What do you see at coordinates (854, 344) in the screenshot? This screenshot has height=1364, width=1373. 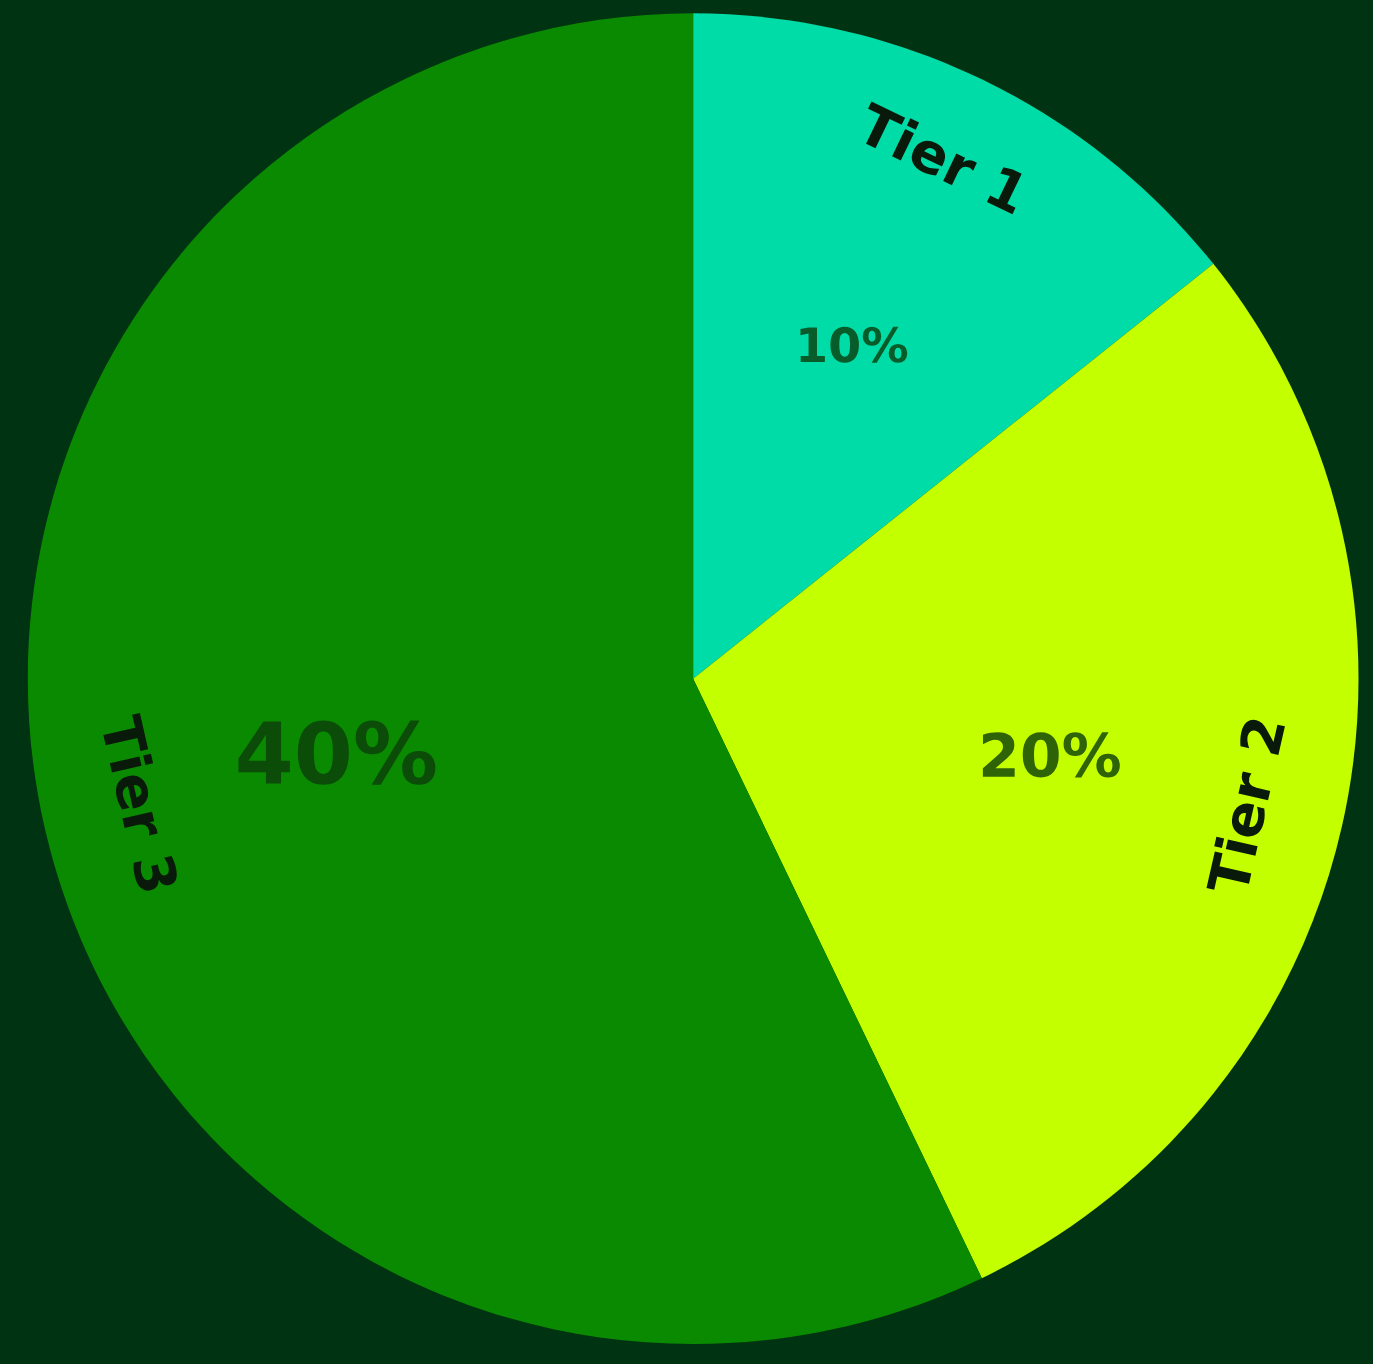 I see `data-label: 10%` at bounding box center [854, 344].